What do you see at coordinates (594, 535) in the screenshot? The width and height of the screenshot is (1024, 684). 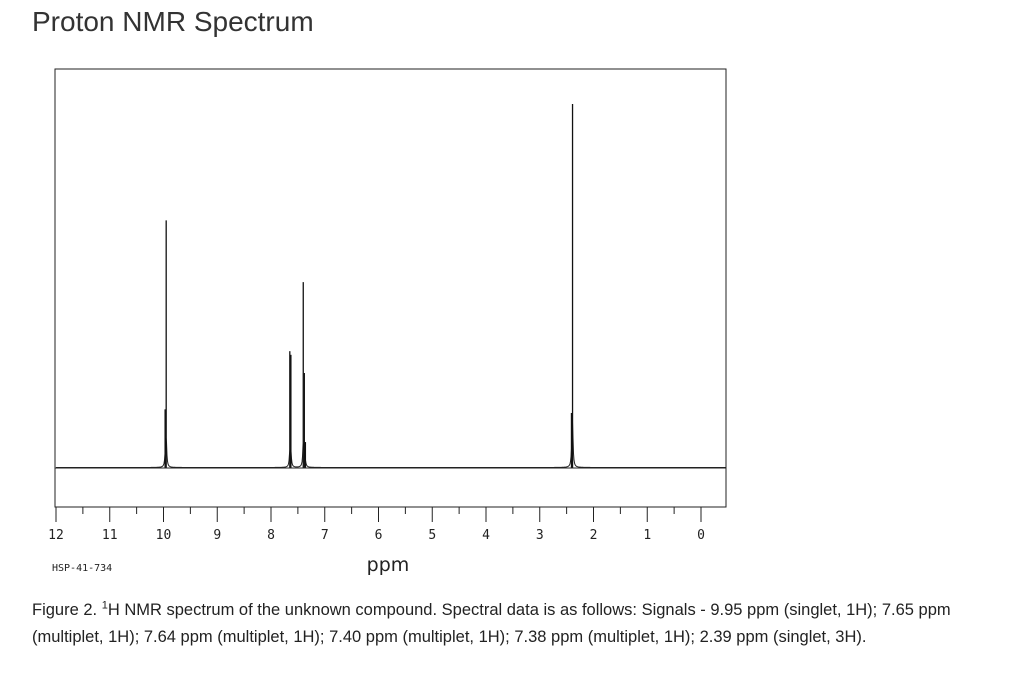 I see `x-tick-label: 2` at bounding box center [594, 535].